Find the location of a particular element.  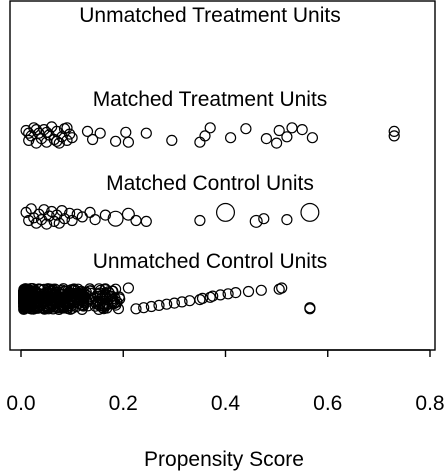

group-label-unmatched-treatment: Unmatched Treatment Units is located at coordinates (209, 15).